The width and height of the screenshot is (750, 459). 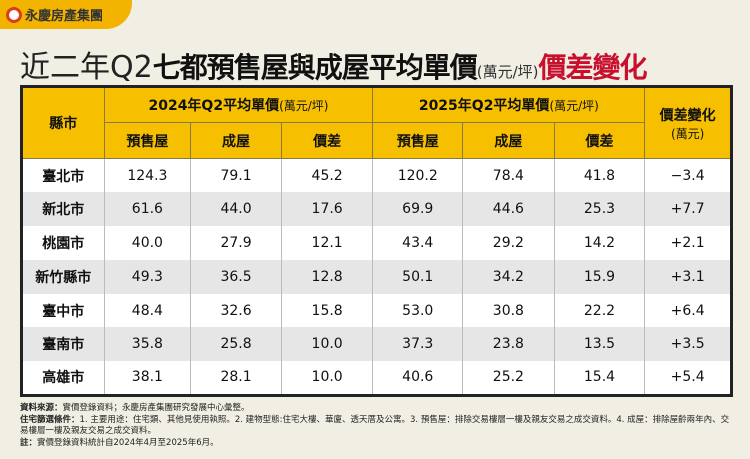 I want to click on logo-mark-icon, so click(x=14, y=14).